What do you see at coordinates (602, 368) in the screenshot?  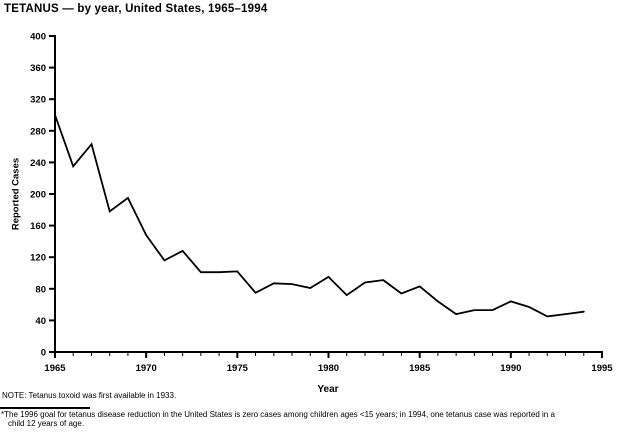 I see `x-tick-label: 1995` at bounding box center [602, 368].